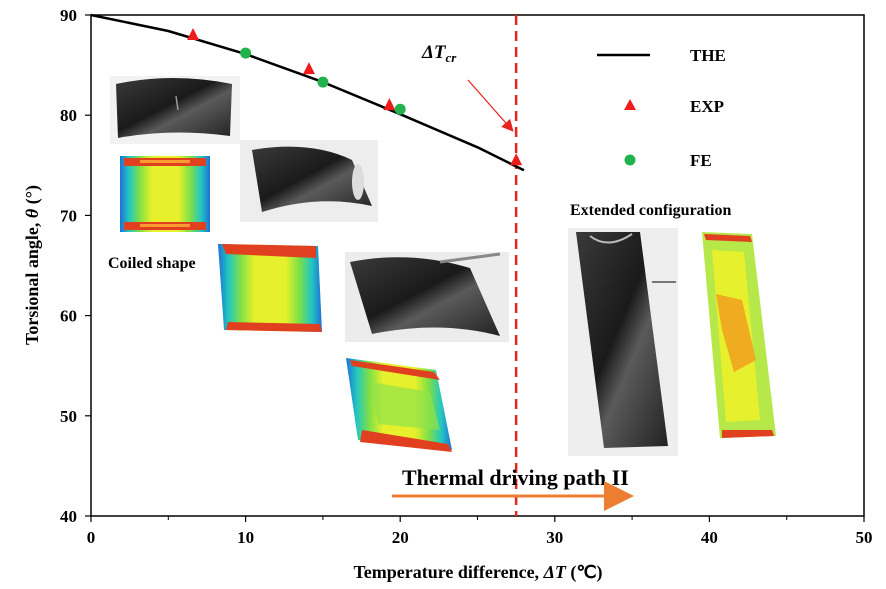 Image resolution: width=886 pixels, height=589 pixels. Describe the element at coordinates (708, 55) in the screenshot. I see `legend-the-label: THE` at that location.